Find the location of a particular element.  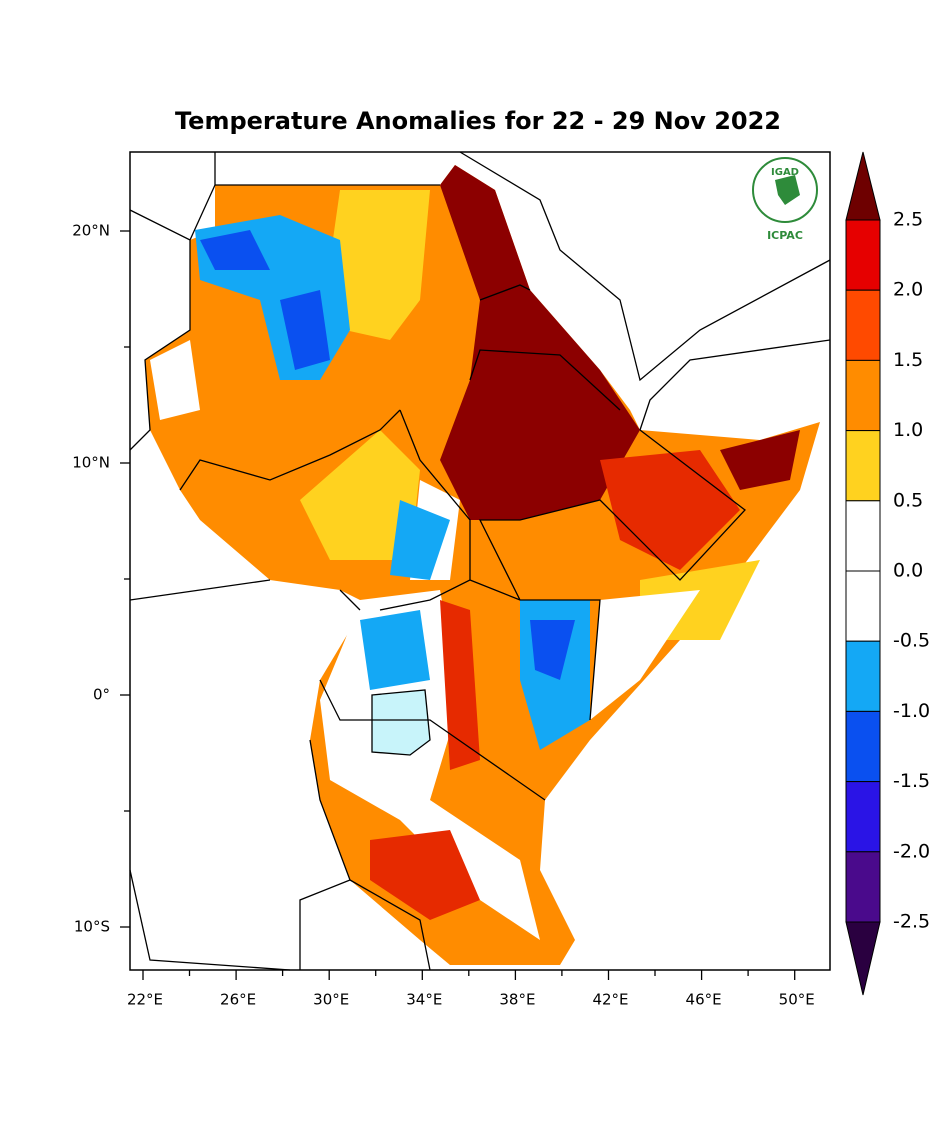

colorbar-label: 2.0 is located at coordinates (908, 290).